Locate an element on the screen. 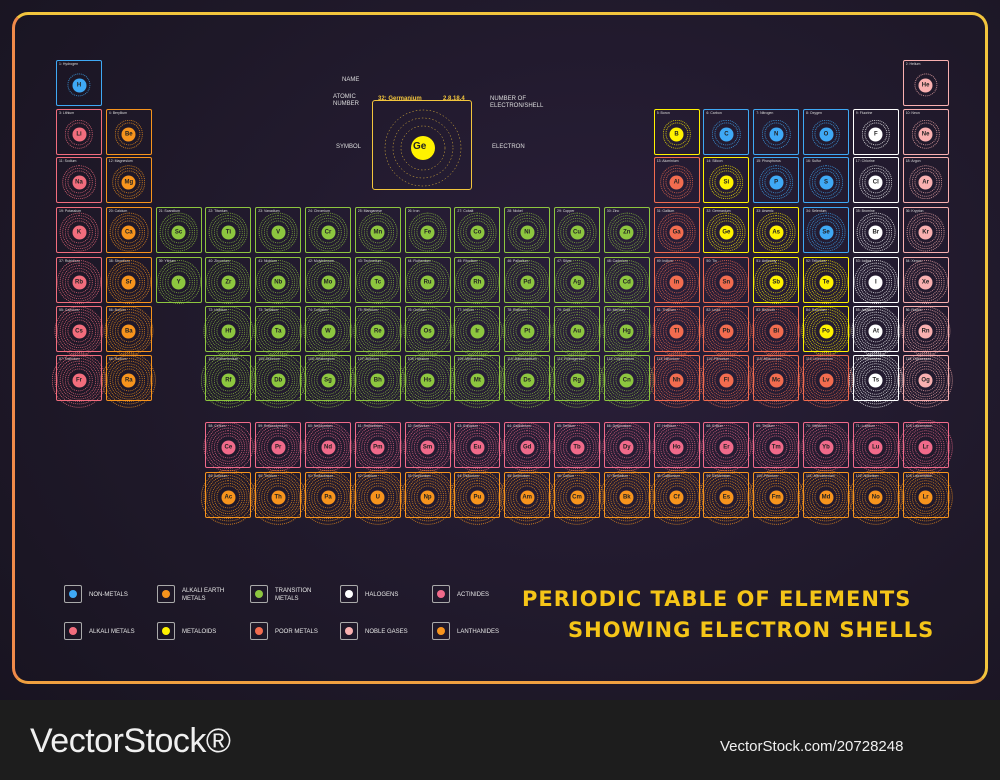 The image size is (1000, 780). element-symbol: N is located at coordinates (776, 134).